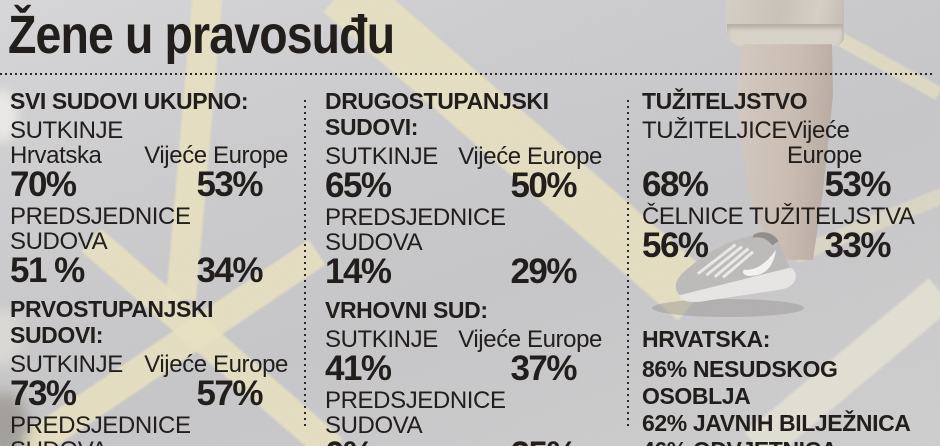 This screenshot has height=446, width=940. I want to click on stat-row: 14% 29%, so click(463, 271).